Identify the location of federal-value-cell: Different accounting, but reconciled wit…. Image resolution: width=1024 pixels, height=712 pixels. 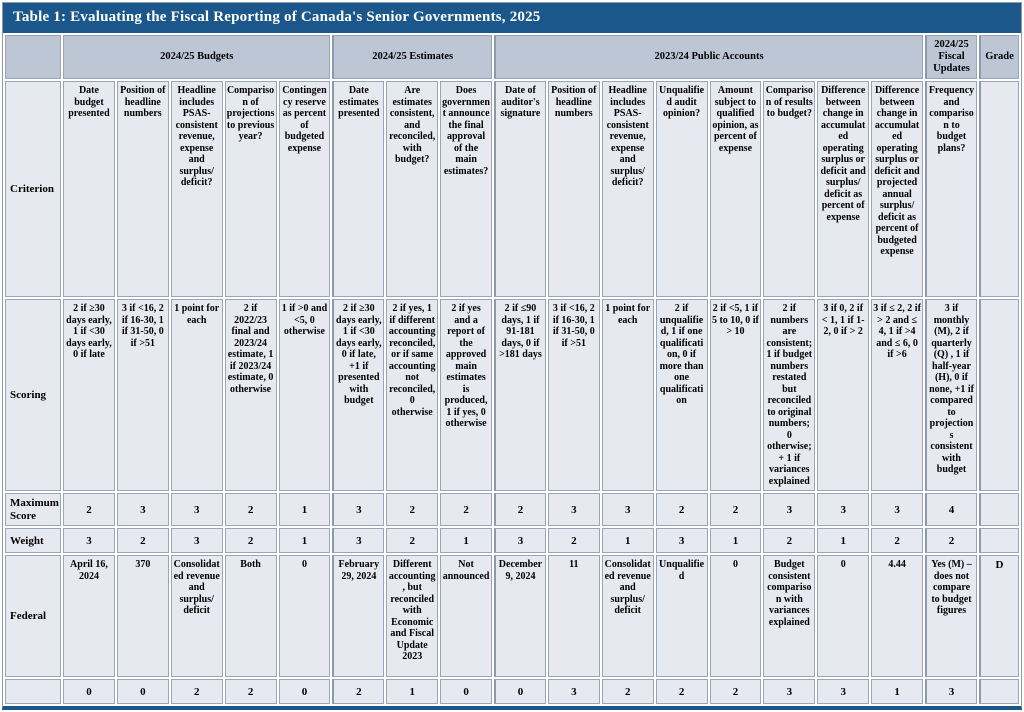
(412, 616).